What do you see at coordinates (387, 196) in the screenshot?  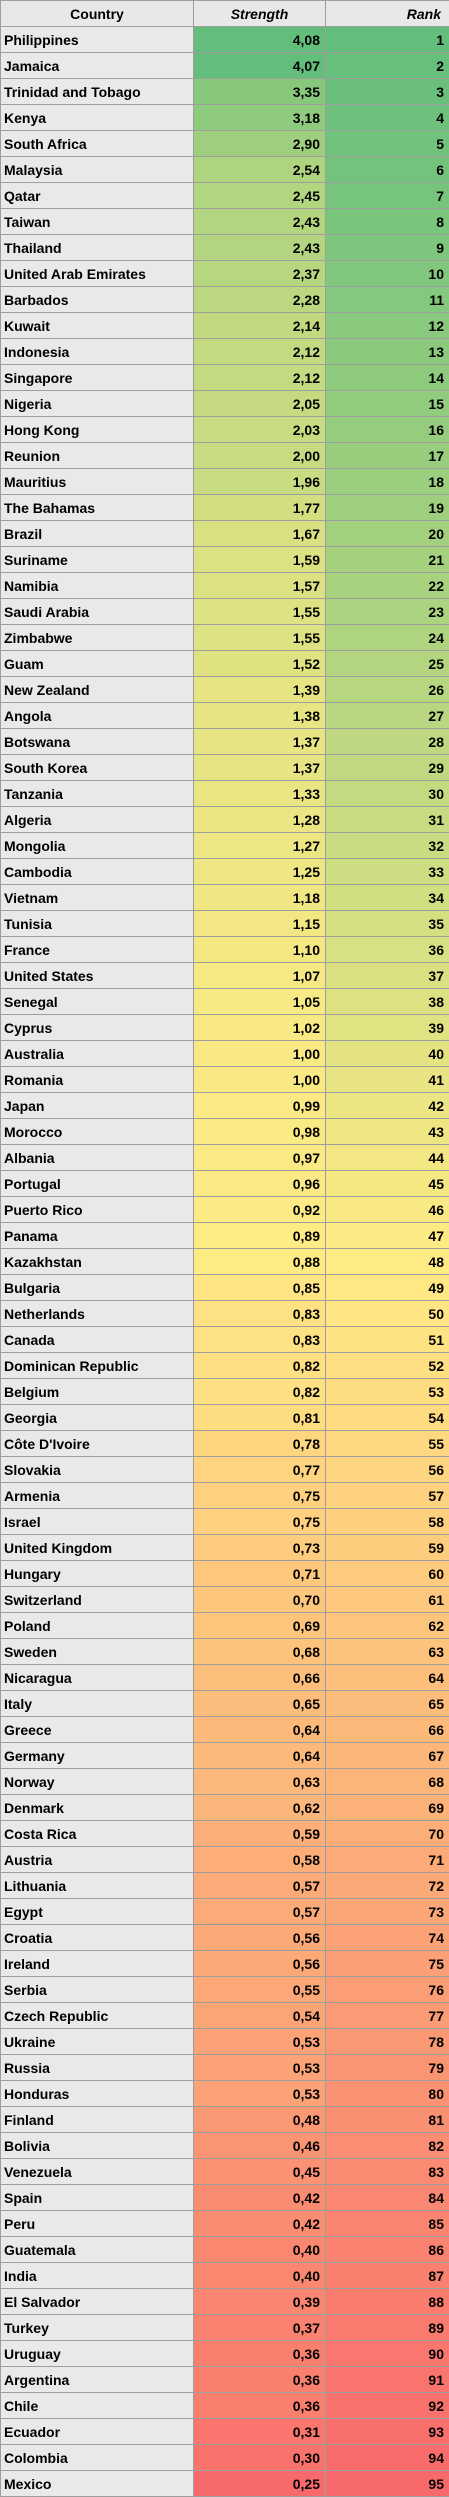 I see `rank-cell: 7` at bounding box center [387, 196].